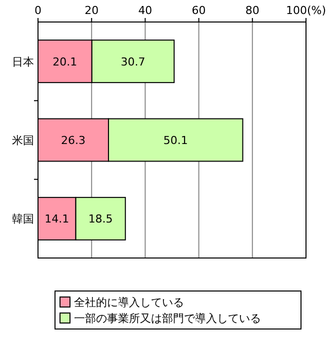 The height and width of the screenshot is (339, 329). What do you see at coordinates (57, 219) in the screenshot?
I see `data-label: 14.1` at bounding box center [57, 219].